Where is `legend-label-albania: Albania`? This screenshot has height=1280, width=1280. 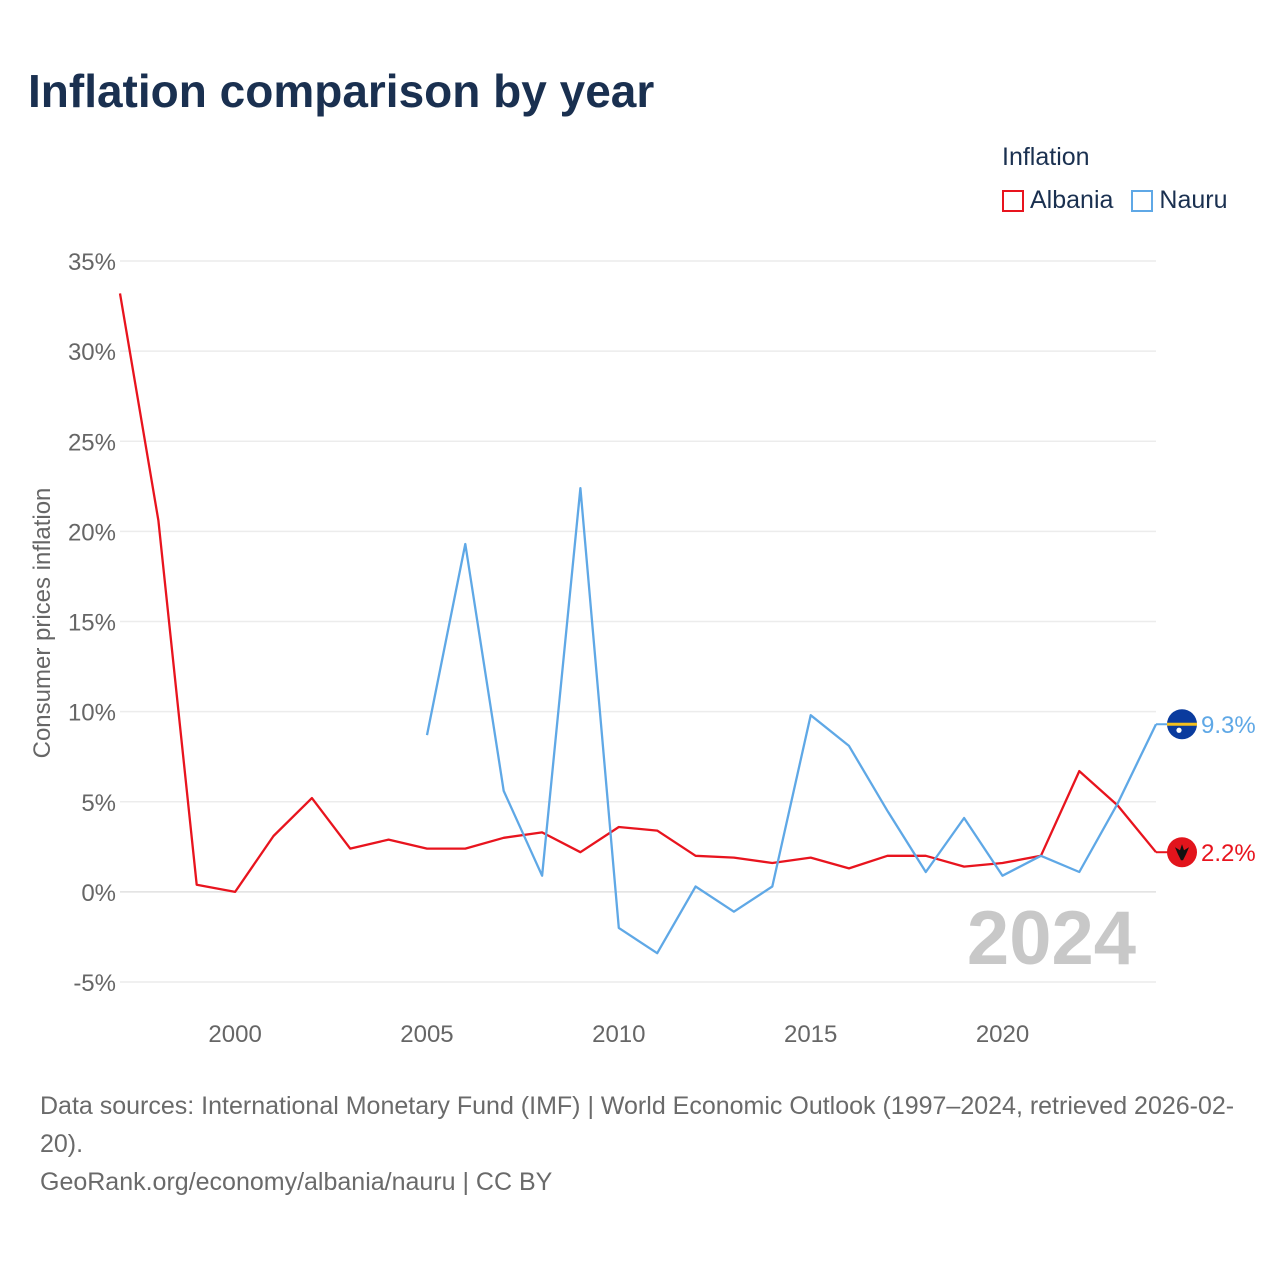
legend-label-albania: Albania is located at coordinates (1072, 200).